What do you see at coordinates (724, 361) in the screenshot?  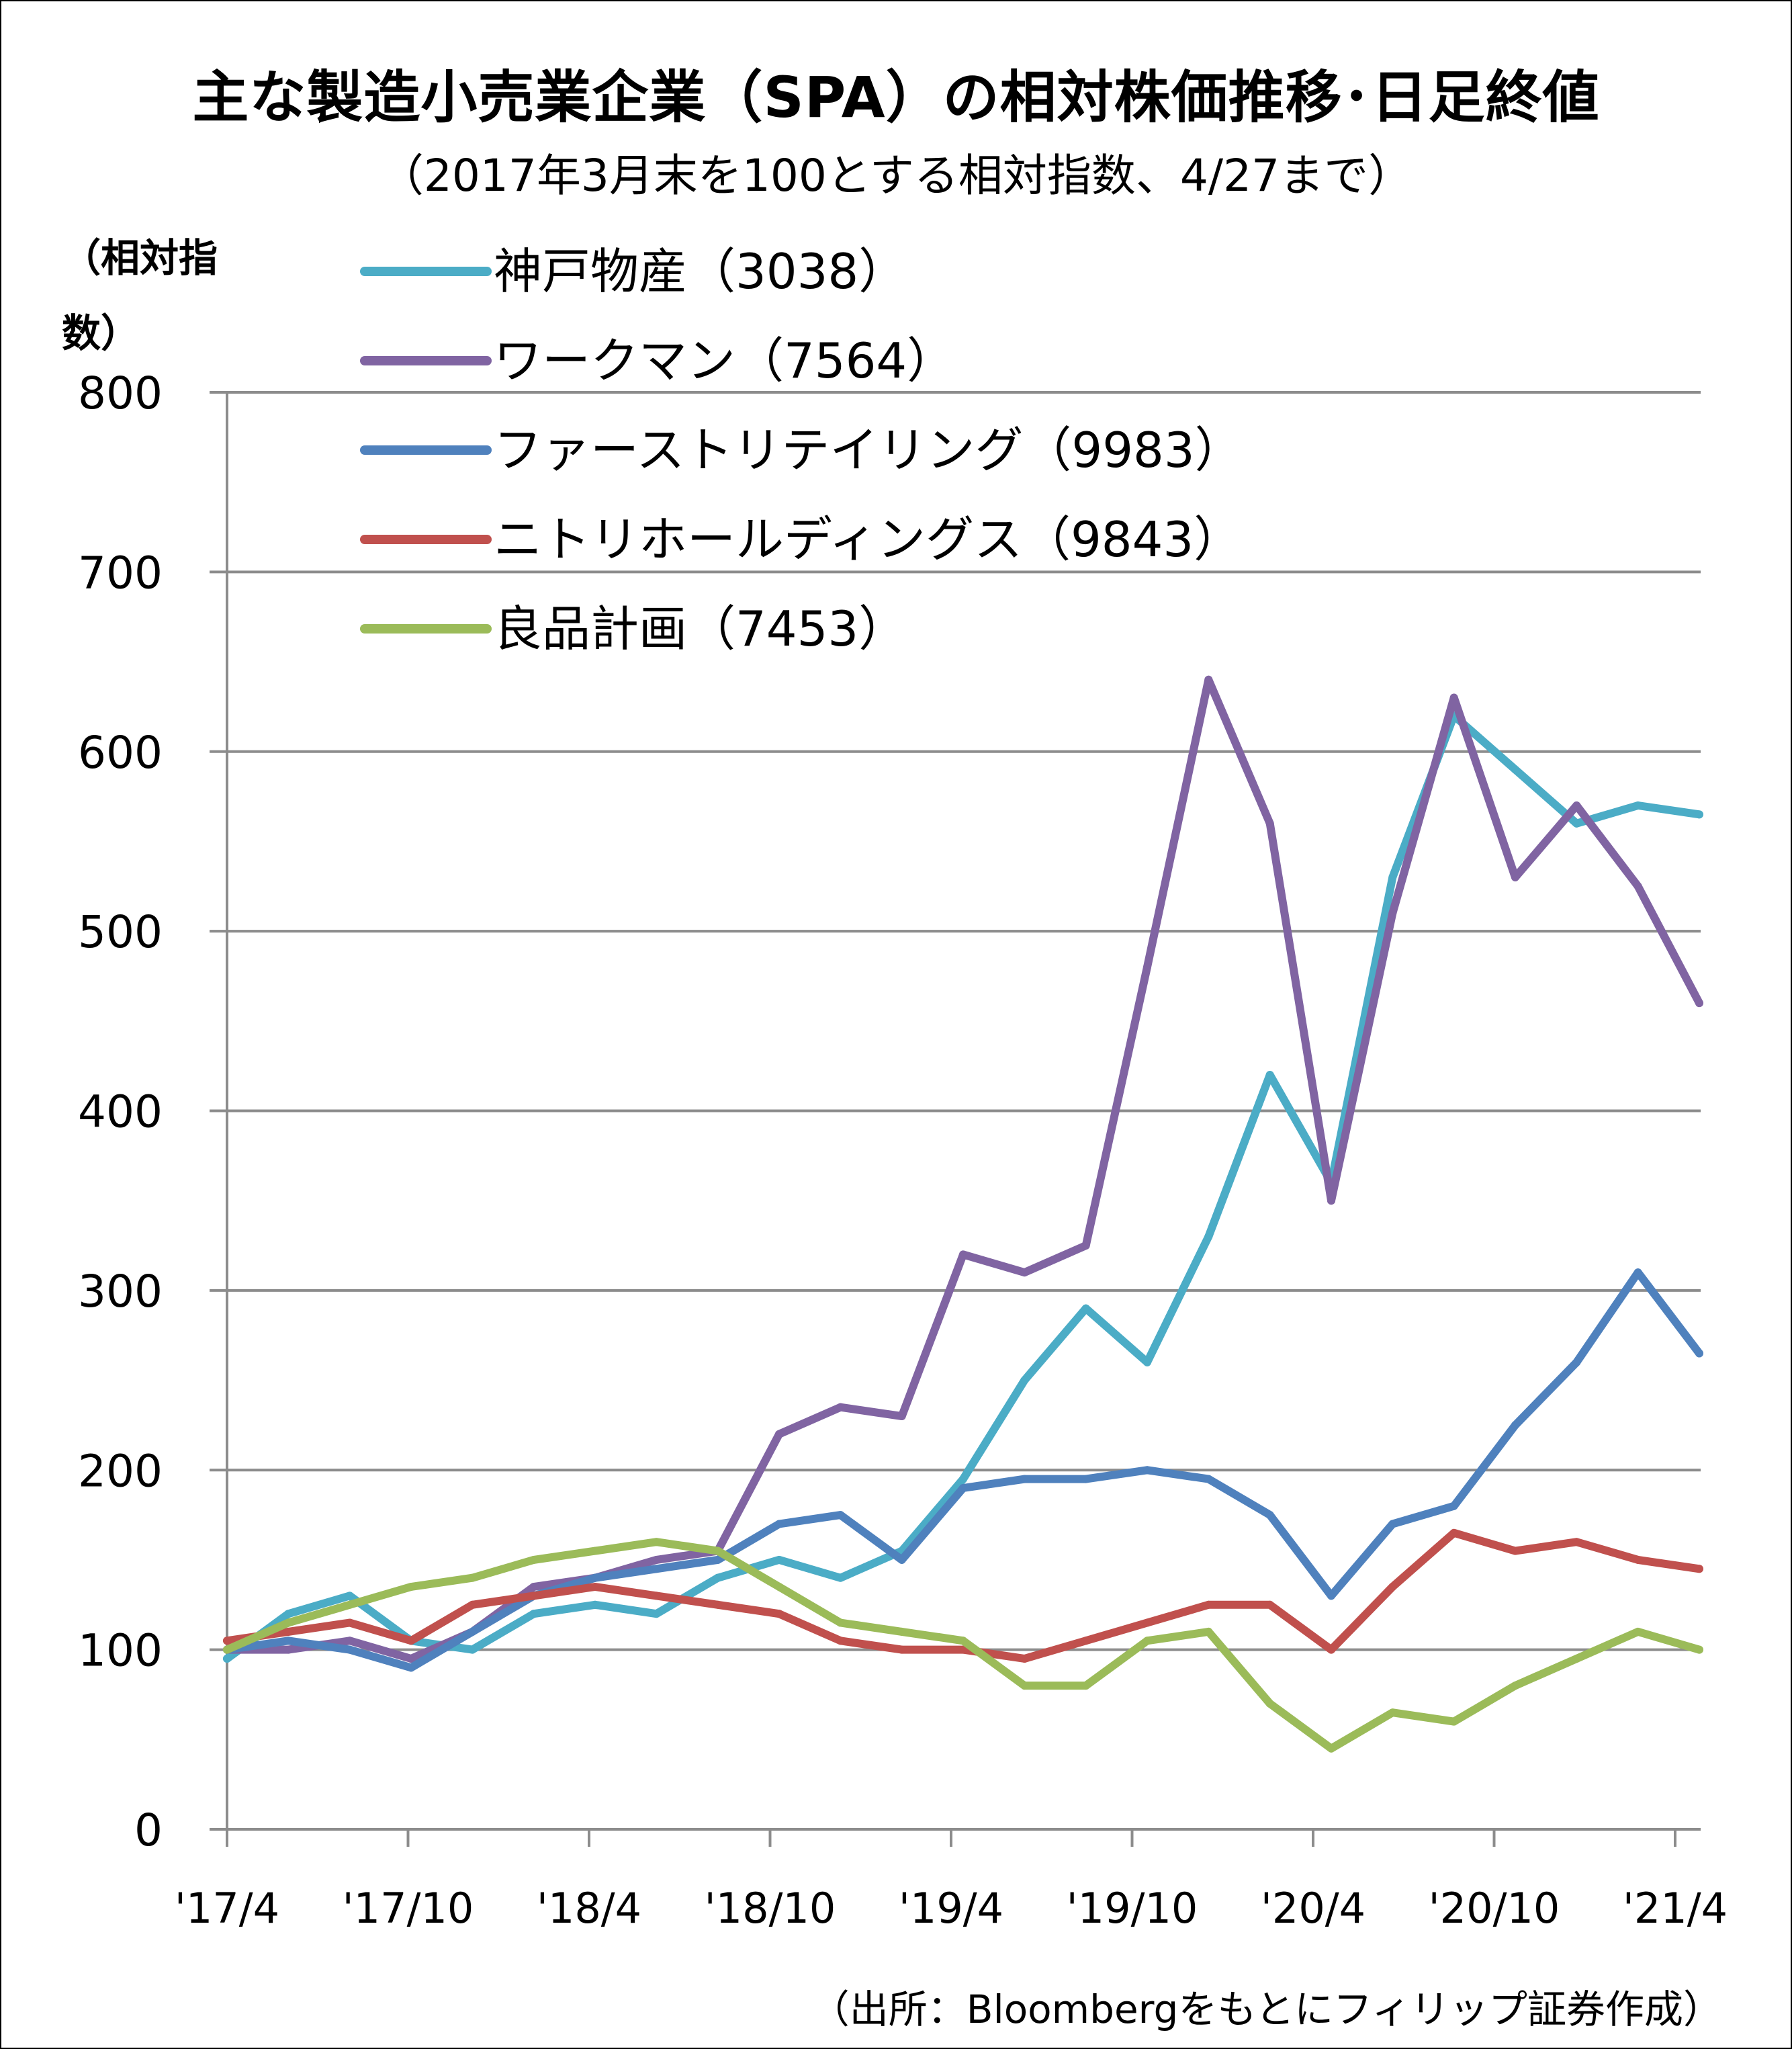 I see `legend-label-2: ワークマン（7564）` at bounding box center [724, 361].